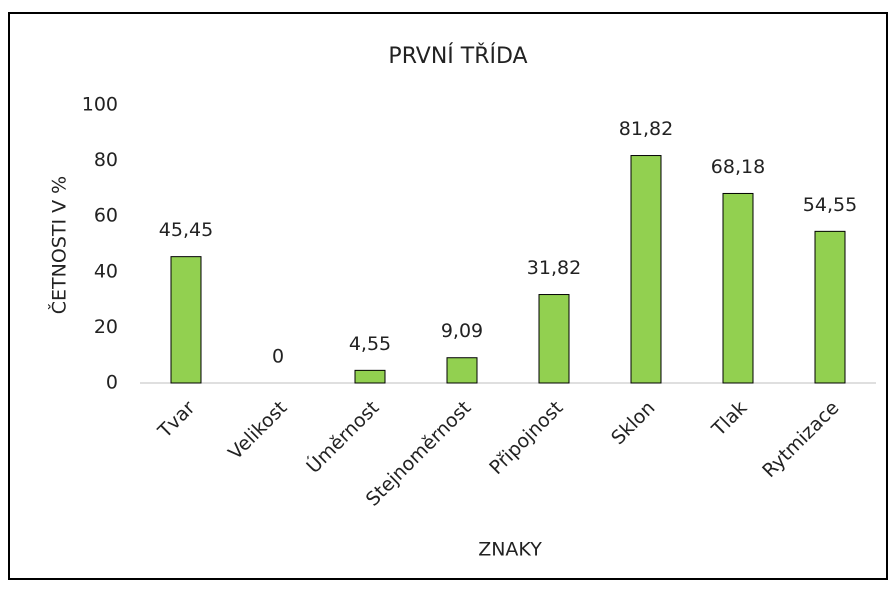  Describe the element at coordinates (510, 550) in the screenshot. I see `x-axis-label: ZNAKY` at that location.